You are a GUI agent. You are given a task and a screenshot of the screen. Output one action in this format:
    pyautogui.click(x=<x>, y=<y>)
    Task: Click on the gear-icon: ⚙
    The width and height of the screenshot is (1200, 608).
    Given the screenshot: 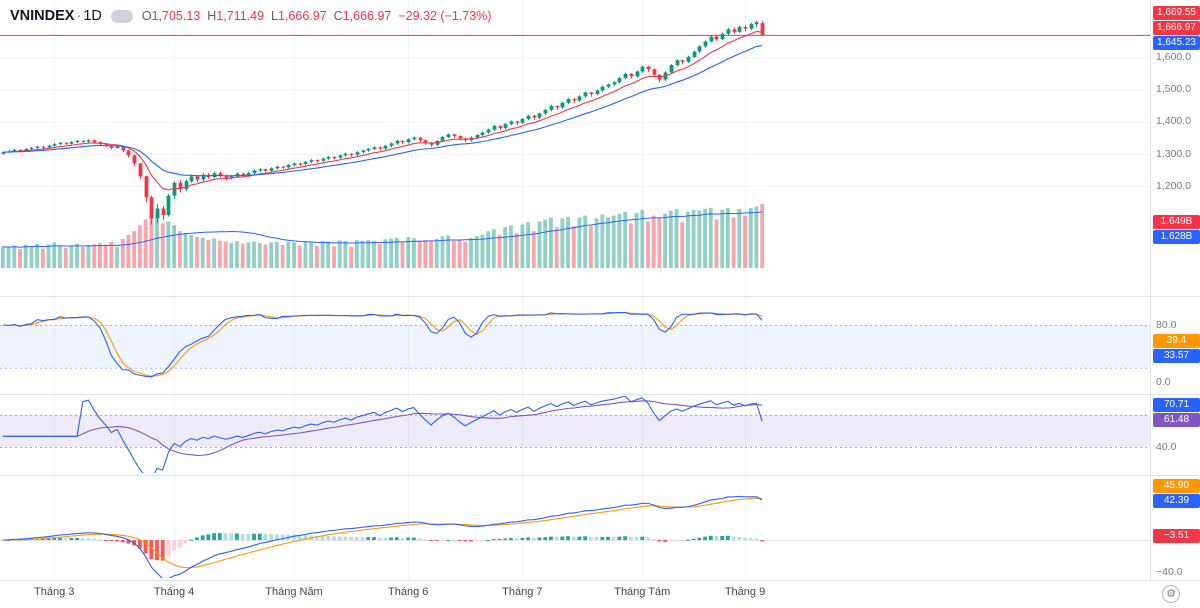 What is the action you would take?
    pyautogui.click(x=1171, y=594)
    